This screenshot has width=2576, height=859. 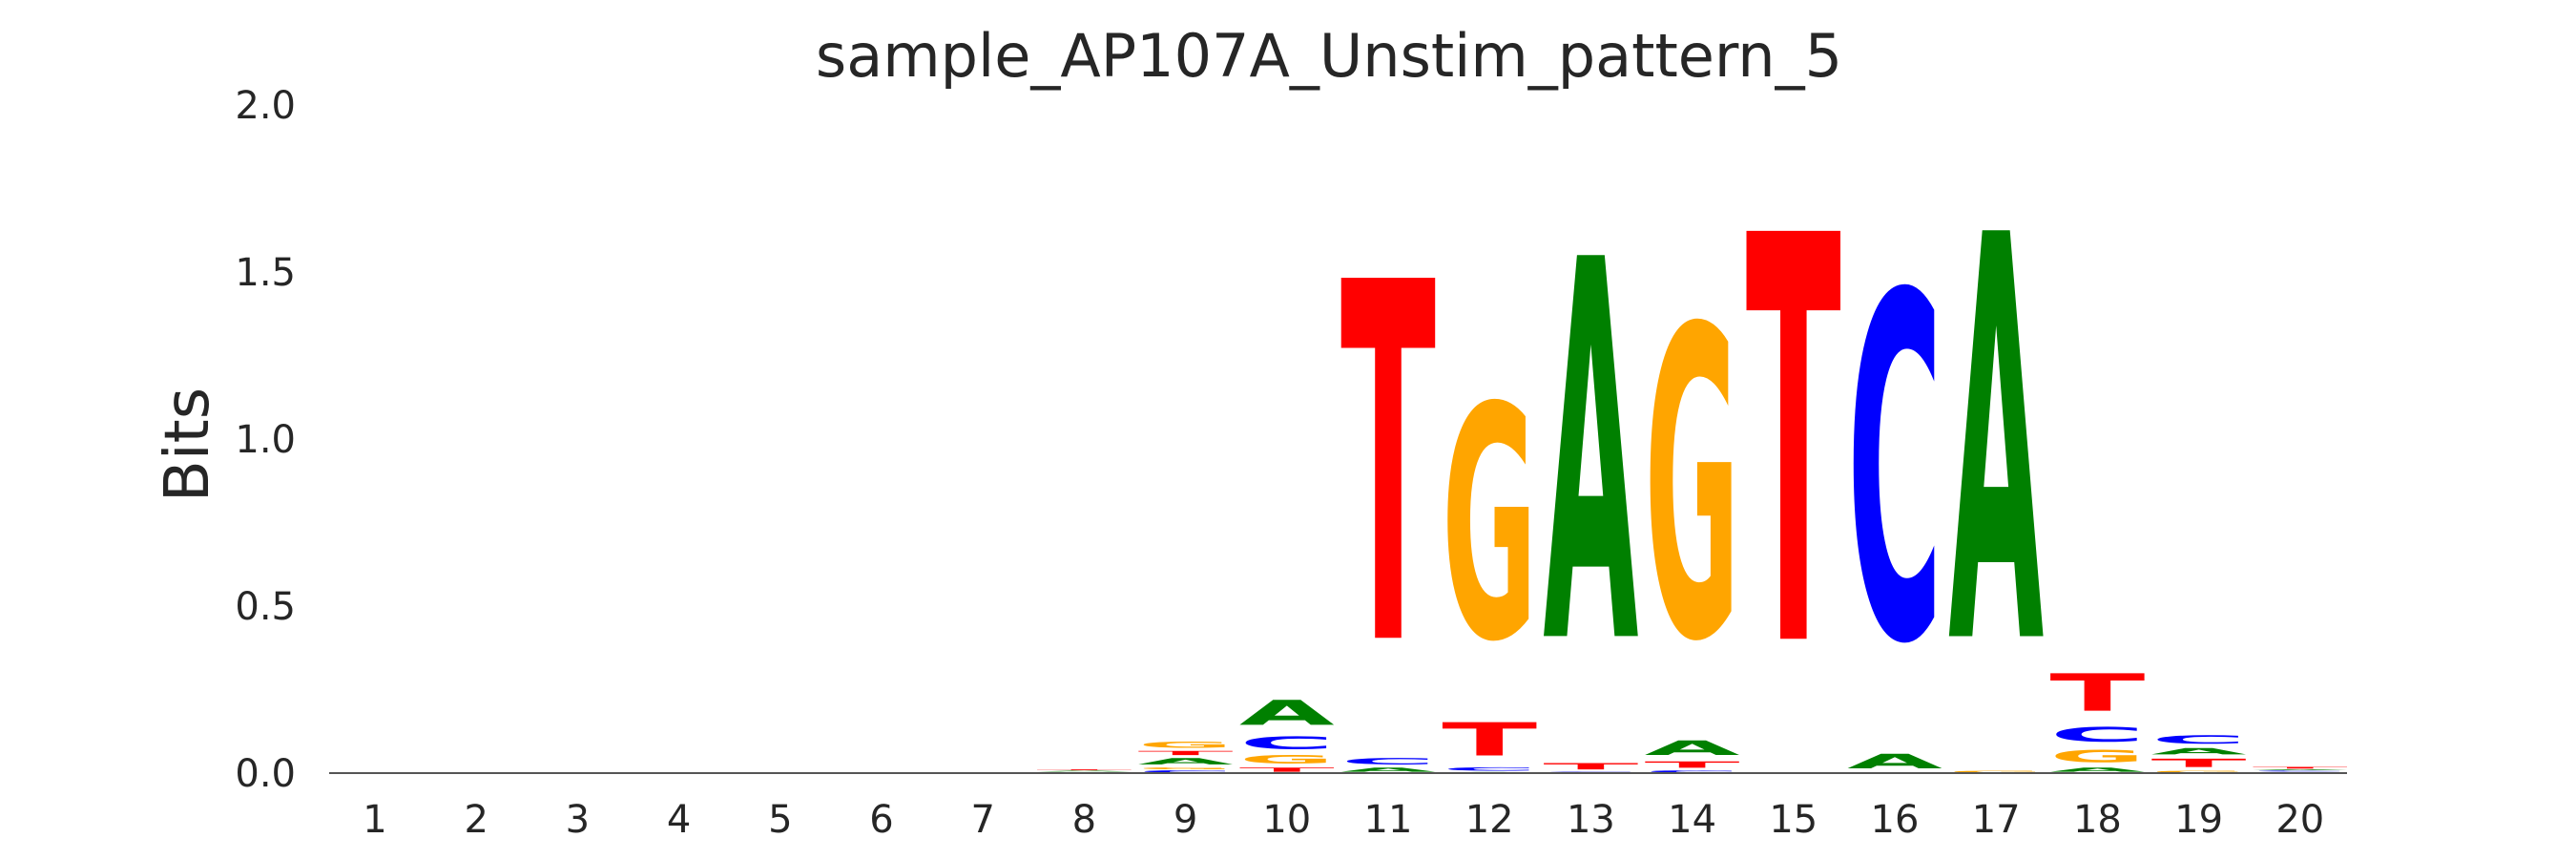 I want to click on x-tick-label: 5, so click(x=780, y=820).